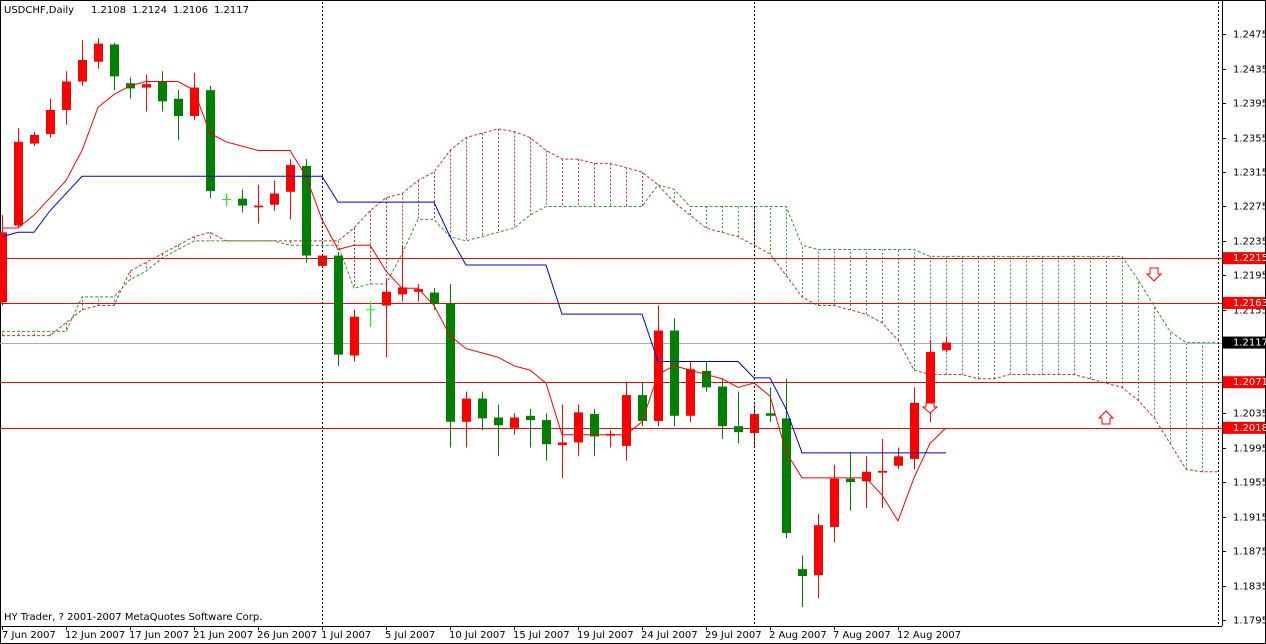 The width and height of the screenshot is (1266, 644). I want to click on y-tick-label: 1.2355, so click(1249, 139).